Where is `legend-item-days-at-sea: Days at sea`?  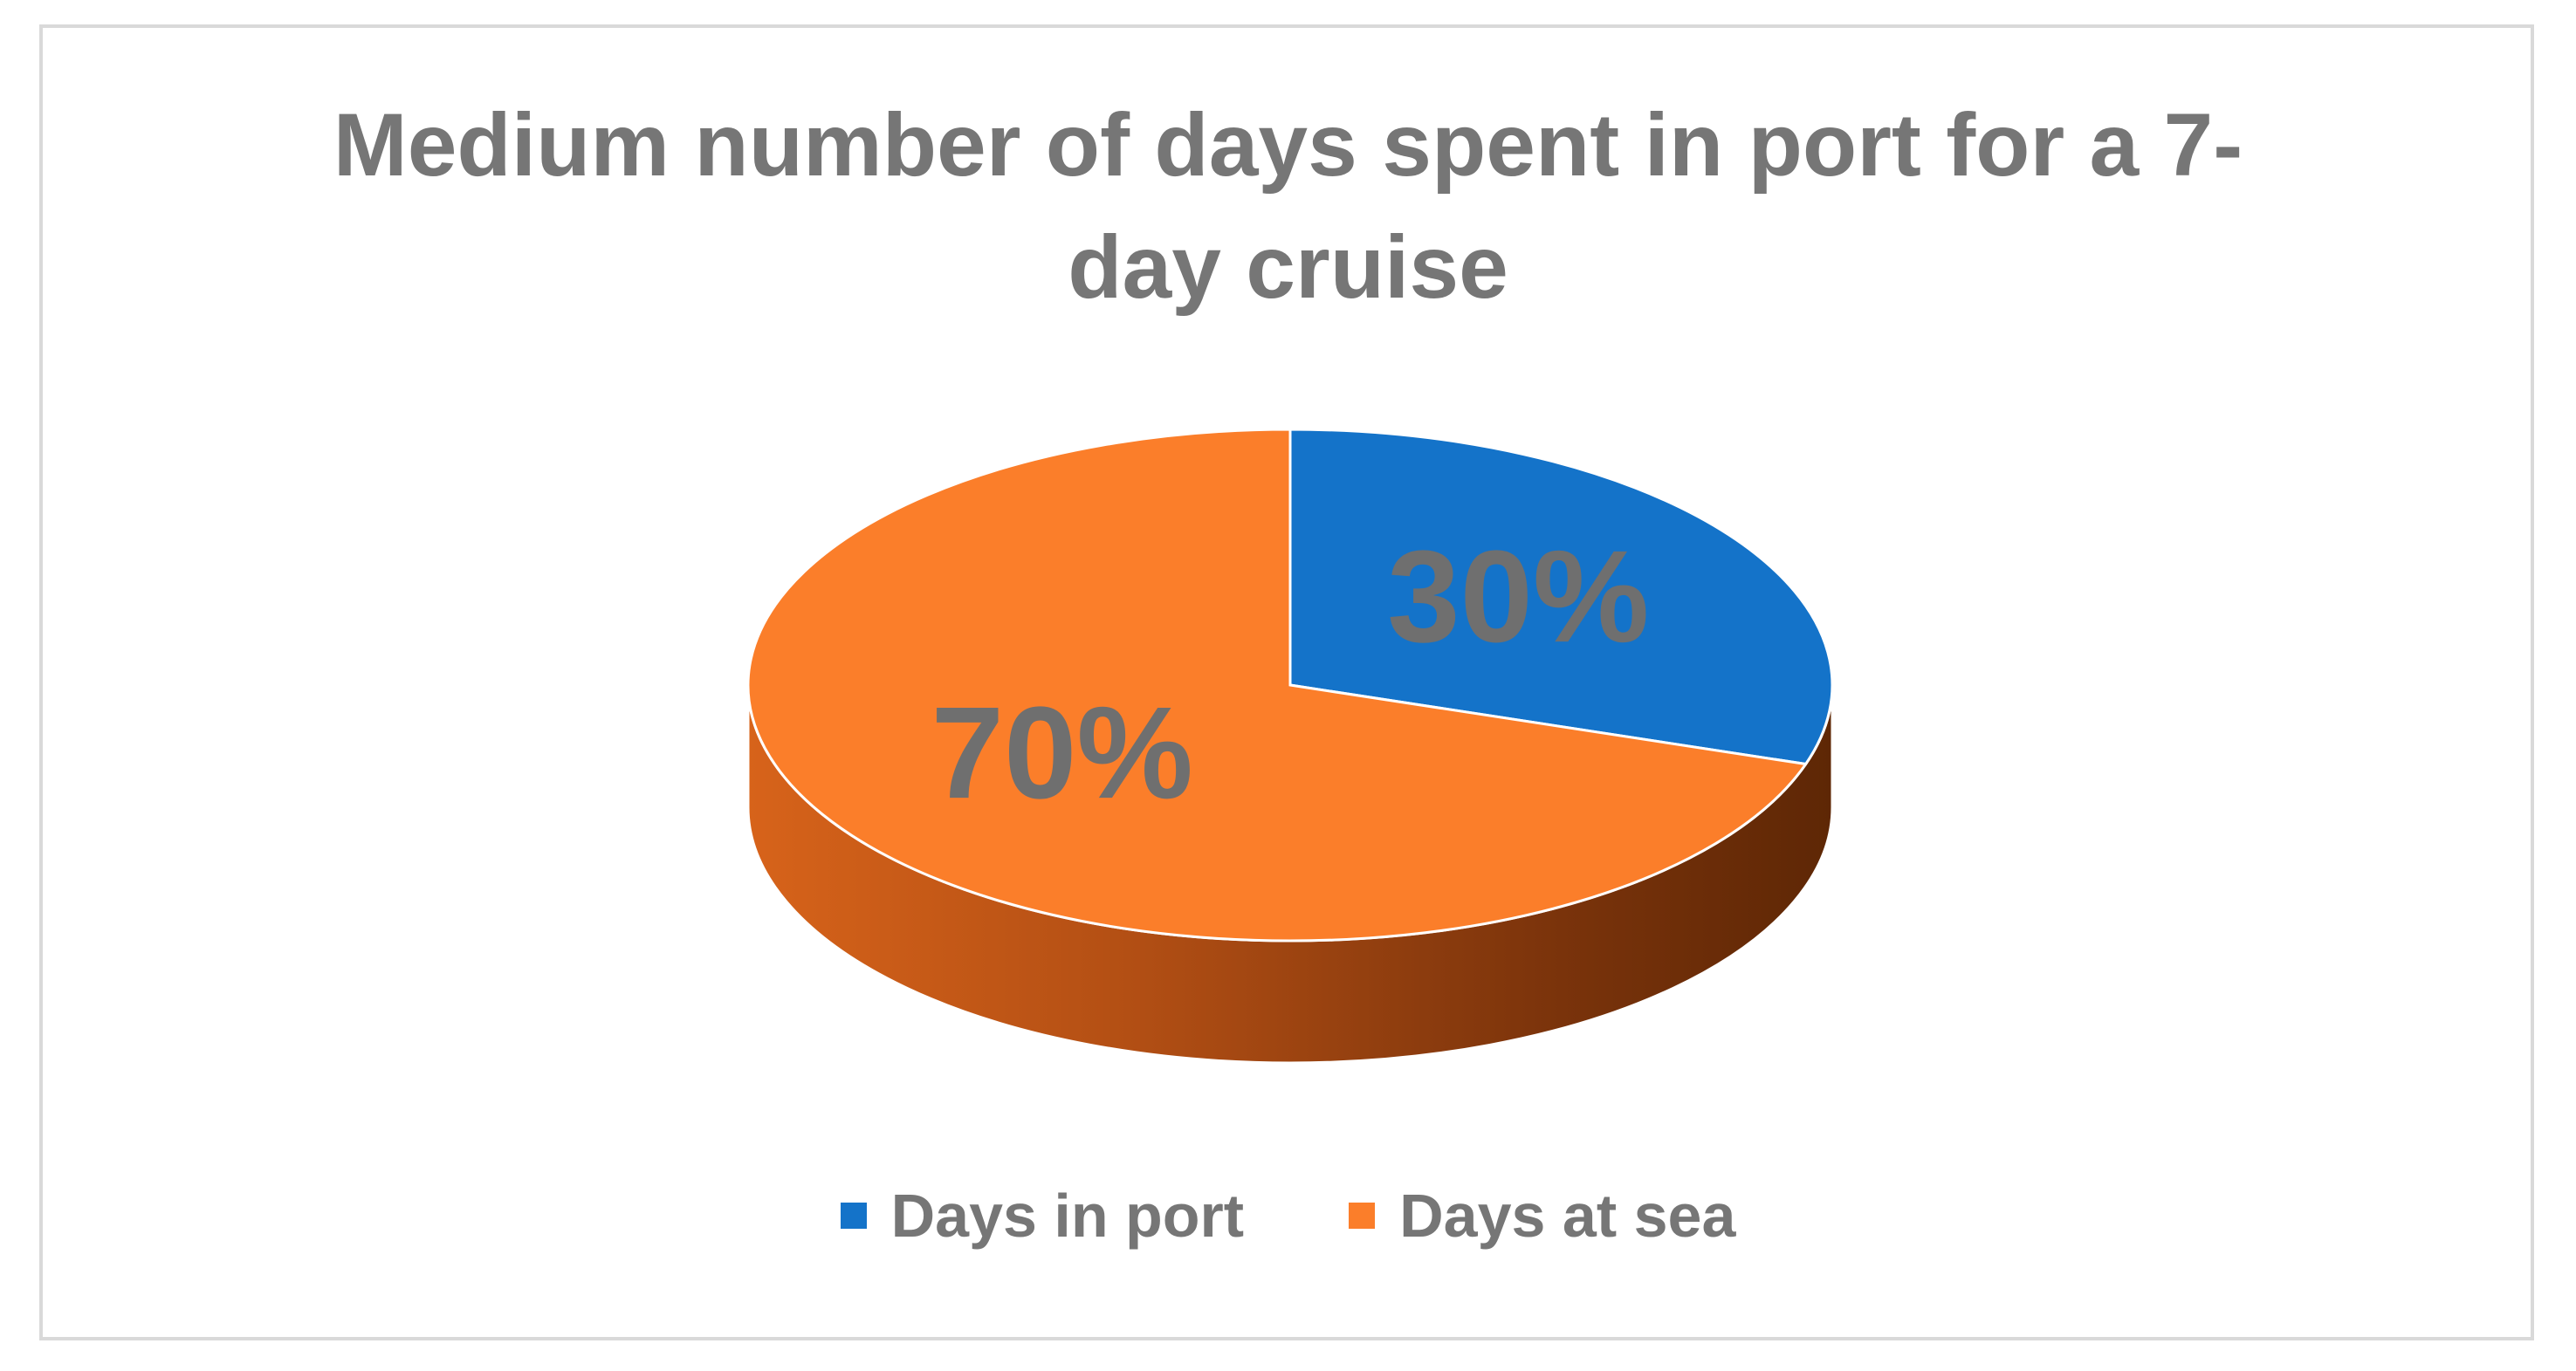 legend-item-days-at-sea: Days at sea is located at coordinates (1542, 1215).